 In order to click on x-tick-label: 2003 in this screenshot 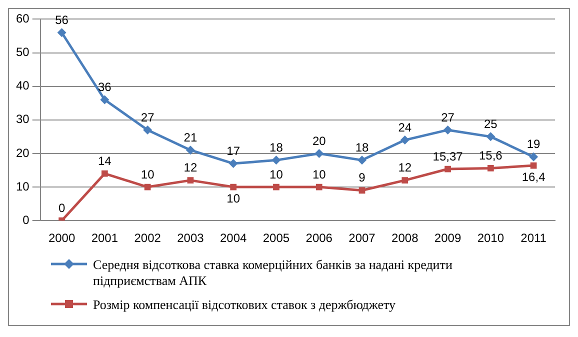, I will do `click(190, 238)`.